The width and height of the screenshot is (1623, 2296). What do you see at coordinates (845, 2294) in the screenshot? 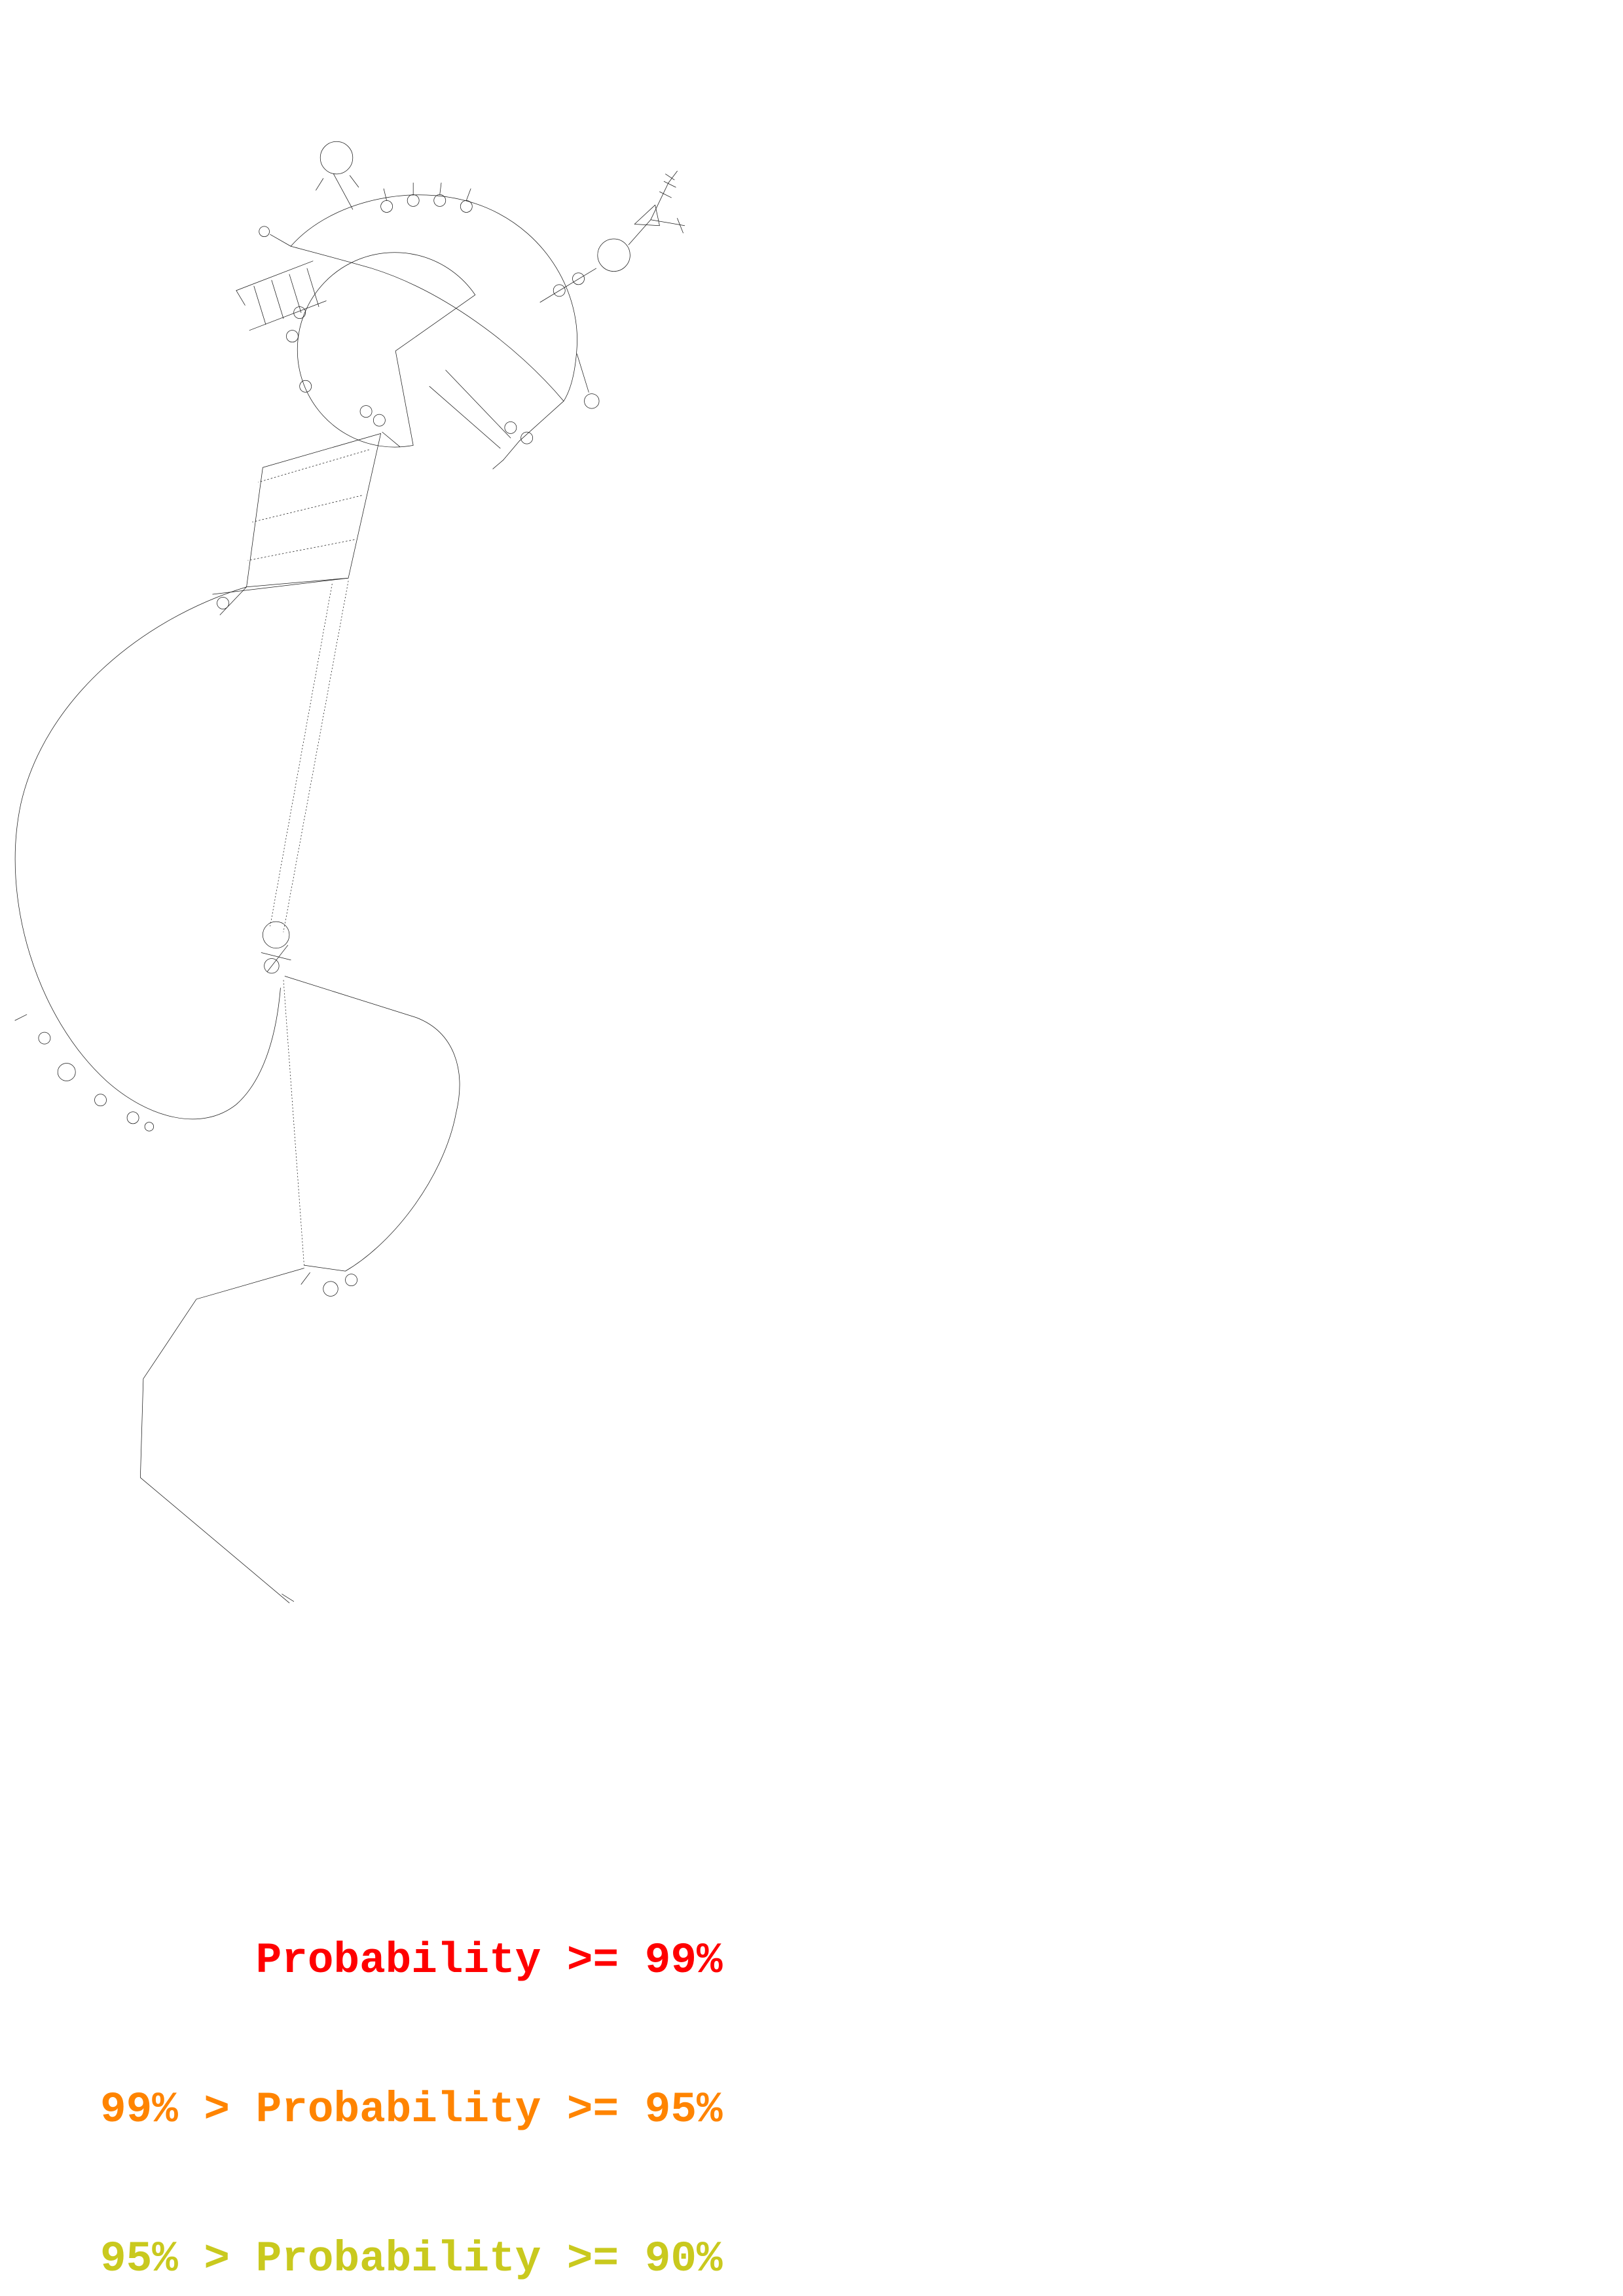
I see `timestamp: 01/06/26 20:55:48` at bounding box center [845, 2294].